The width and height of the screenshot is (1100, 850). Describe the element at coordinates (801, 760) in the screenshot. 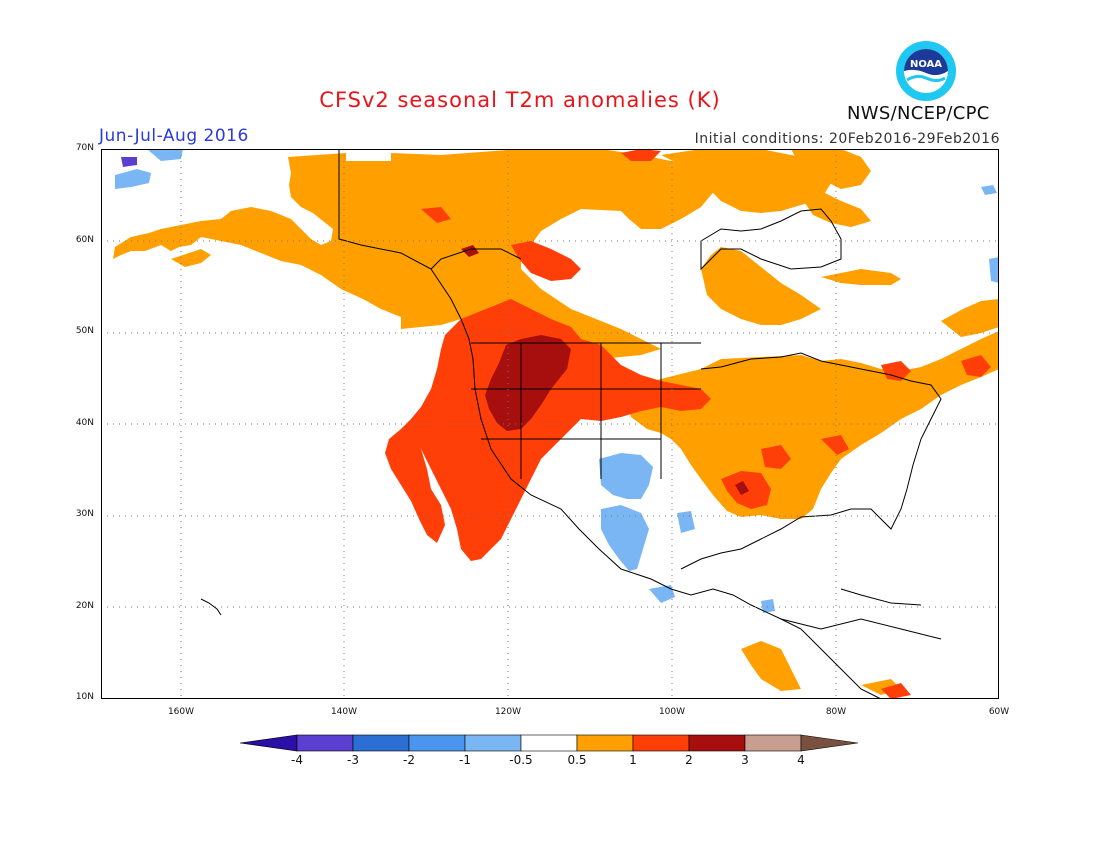

I see `colorbar-label: 4` at that location.